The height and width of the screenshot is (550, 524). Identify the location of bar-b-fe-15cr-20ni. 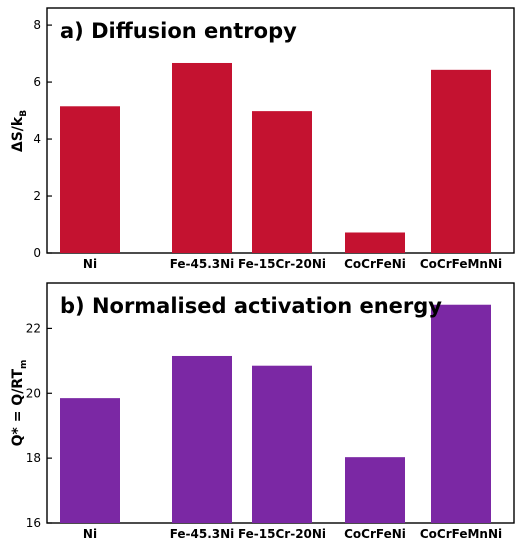
(282, 444).